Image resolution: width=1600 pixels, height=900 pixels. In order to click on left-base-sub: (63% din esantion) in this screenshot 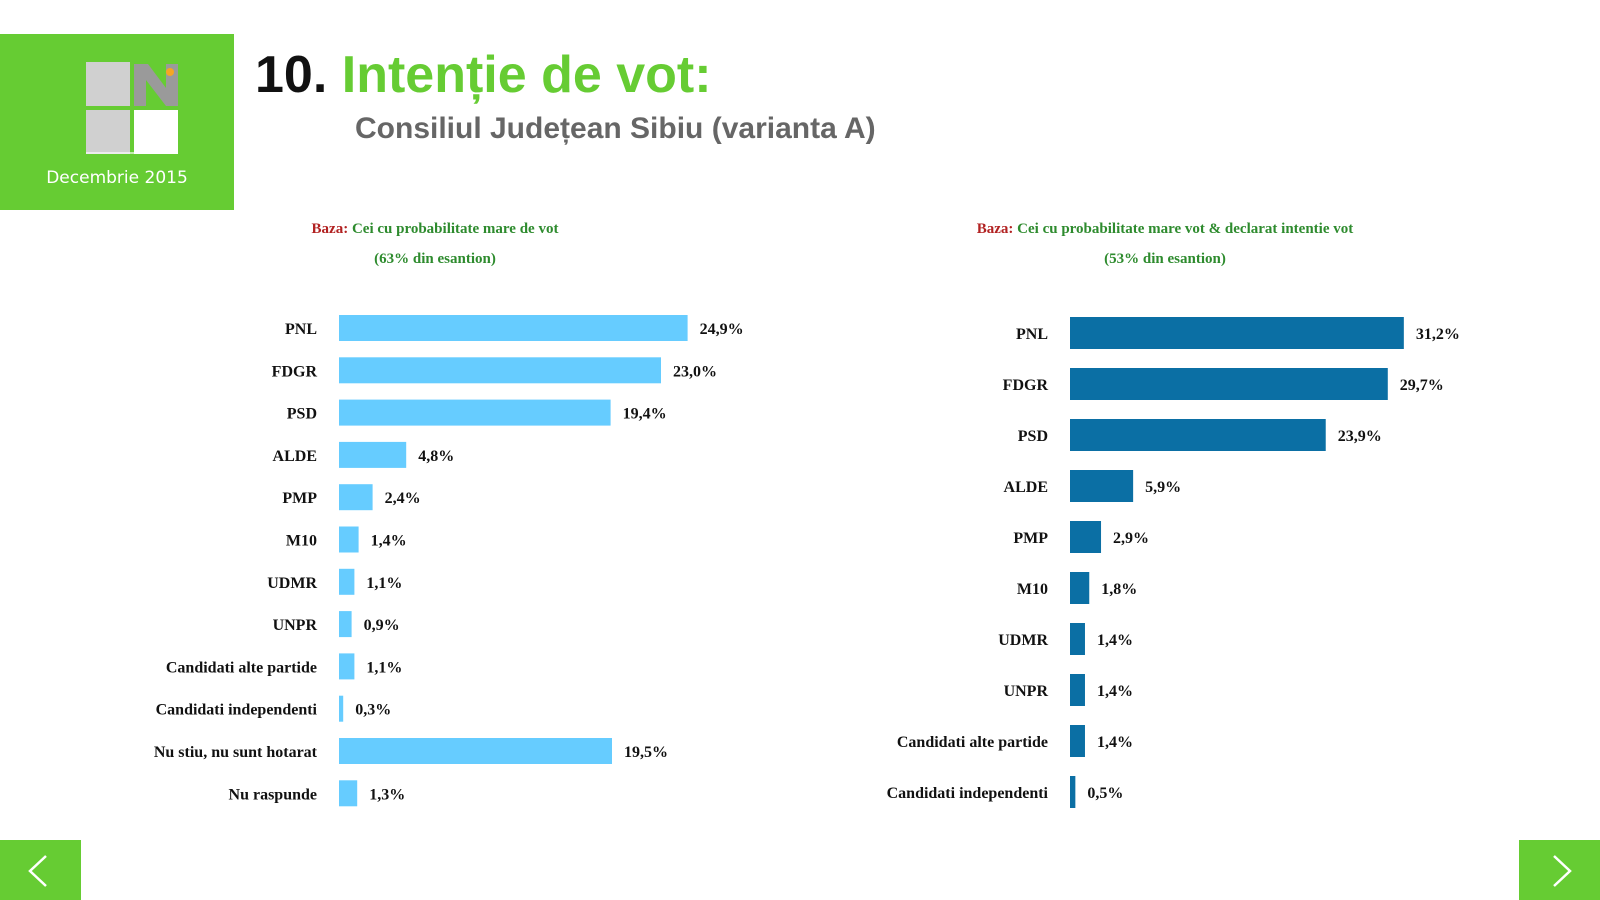, I will do `click(435, 259)`.